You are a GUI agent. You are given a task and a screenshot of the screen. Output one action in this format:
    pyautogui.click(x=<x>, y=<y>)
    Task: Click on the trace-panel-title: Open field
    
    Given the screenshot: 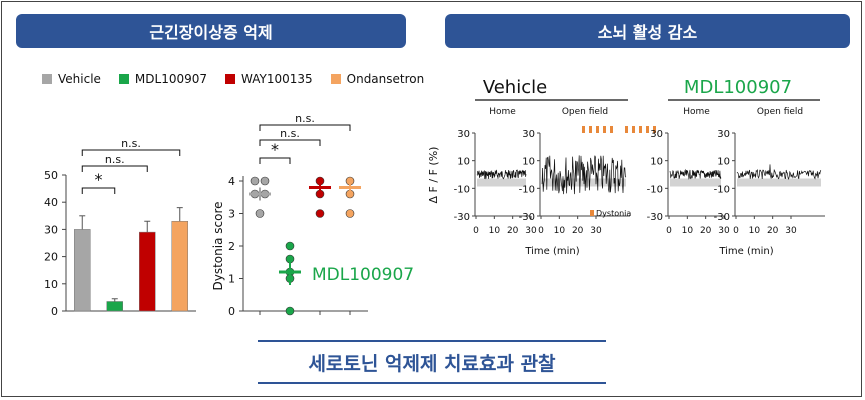 What is the action you would take?
    pyautogui.click(x=585, y=112)
    